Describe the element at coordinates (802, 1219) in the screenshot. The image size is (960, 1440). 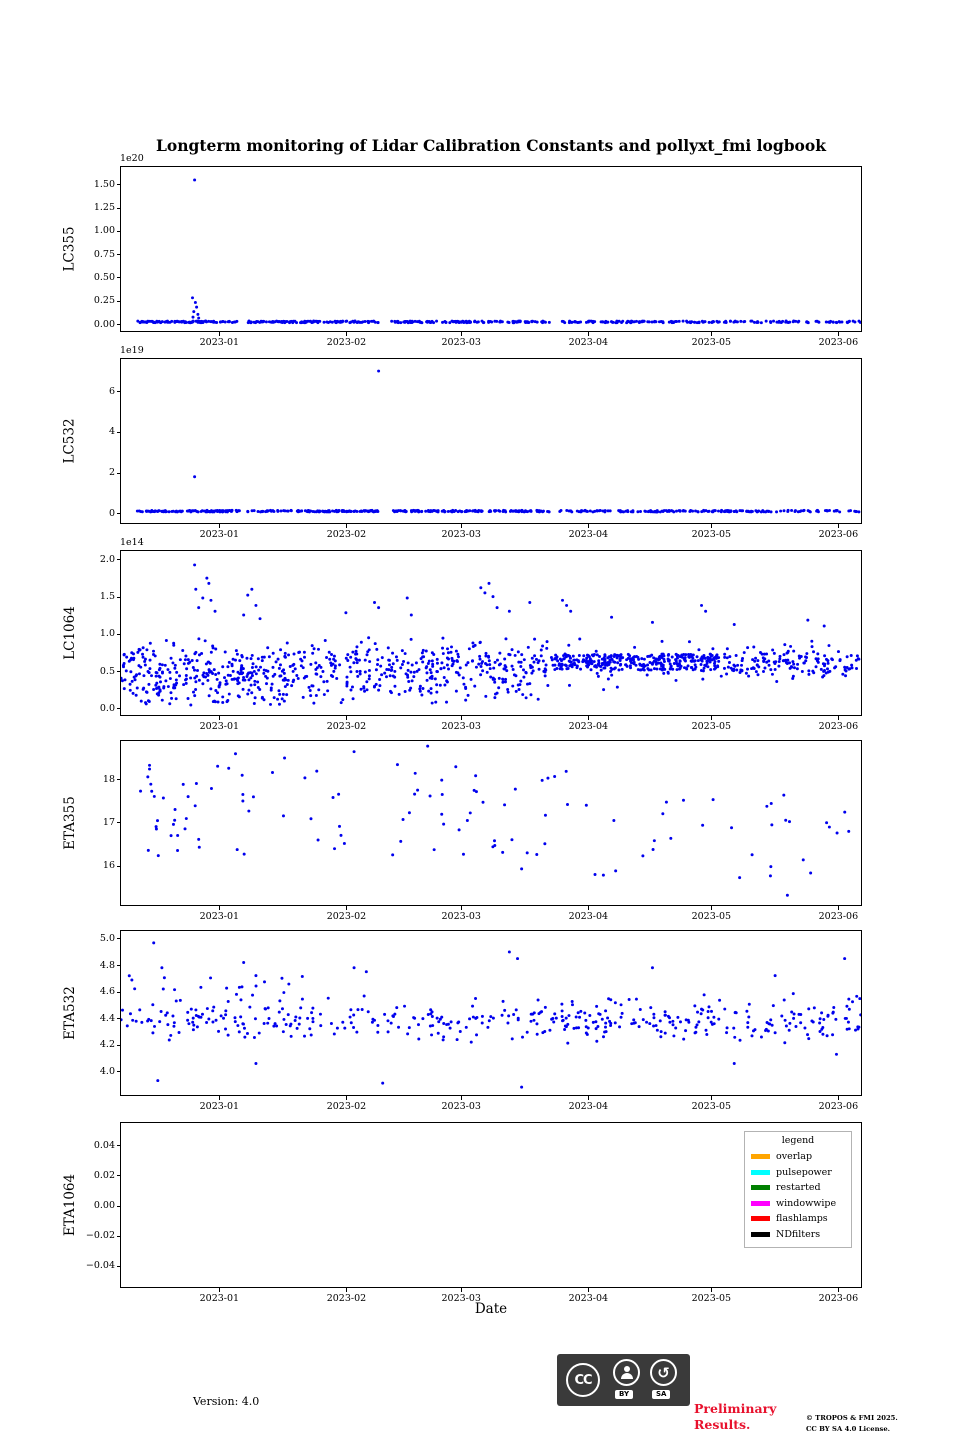
I see `legend-label: flashlamps` at that location.